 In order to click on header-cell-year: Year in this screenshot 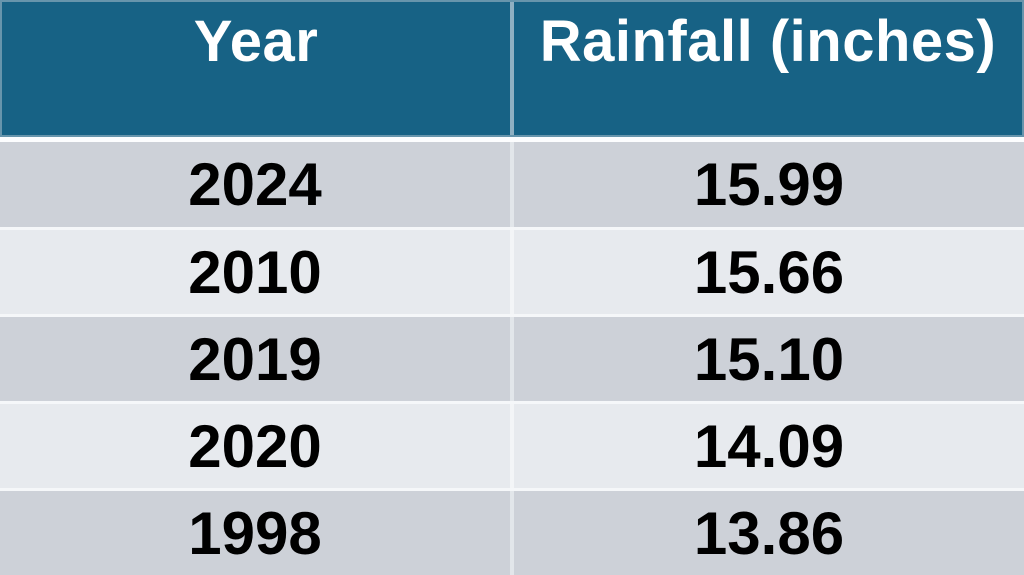, I will do `click(256, 68)`.